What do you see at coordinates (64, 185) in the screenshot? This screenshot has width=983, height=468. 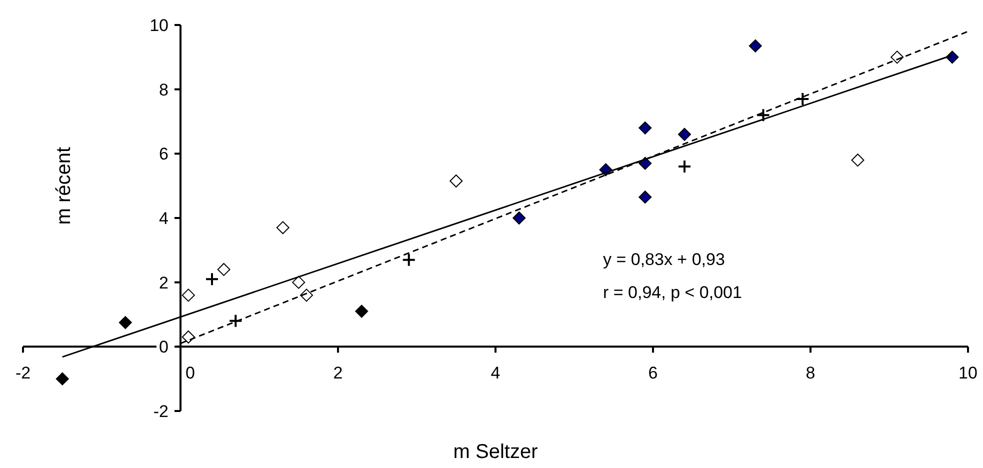 I see `y-axis-title: m récent` at bounding box center [64, 185].